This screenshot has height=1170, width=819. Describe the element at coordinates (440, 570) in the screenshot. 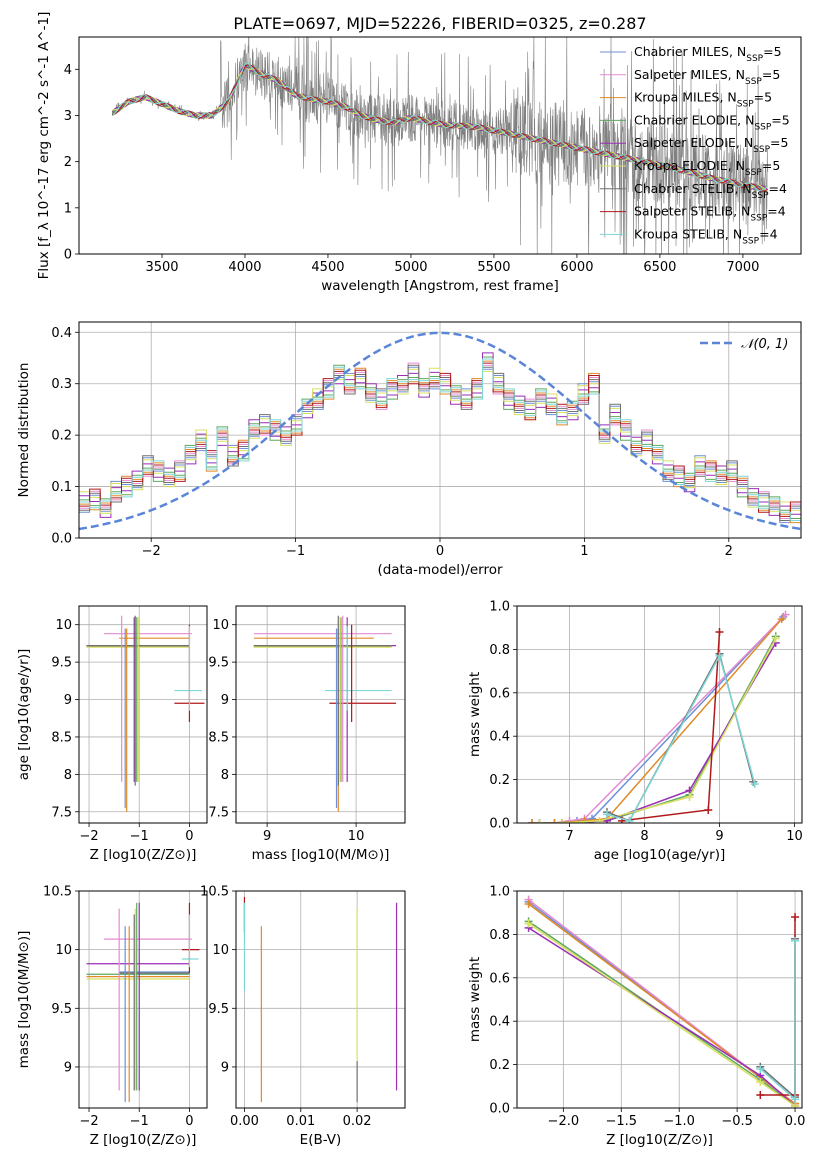

I see `x-axis-label: (data-model)/error` at that location.